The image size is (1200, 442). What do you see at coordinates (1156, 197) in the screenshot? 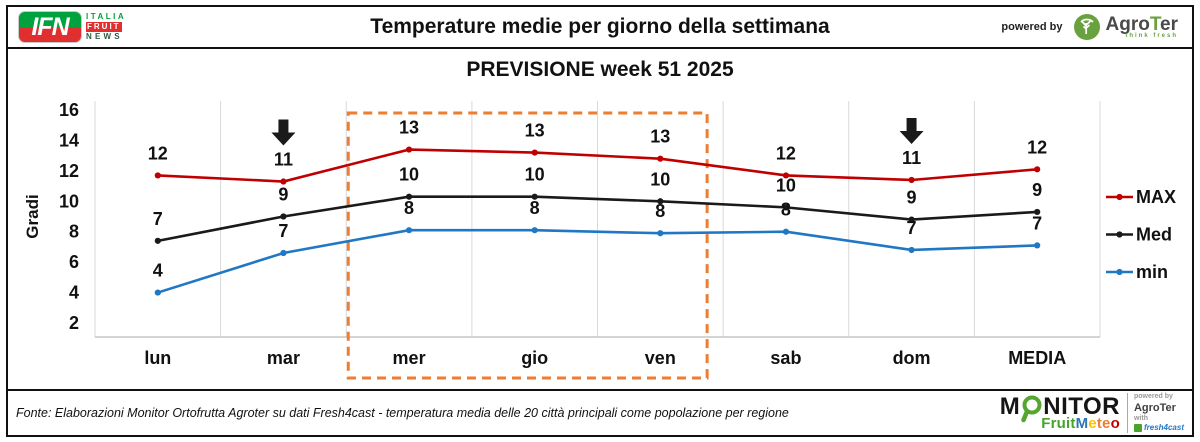
I see `legend-item-MAX: MAX` at bounding box center [1156, 197].